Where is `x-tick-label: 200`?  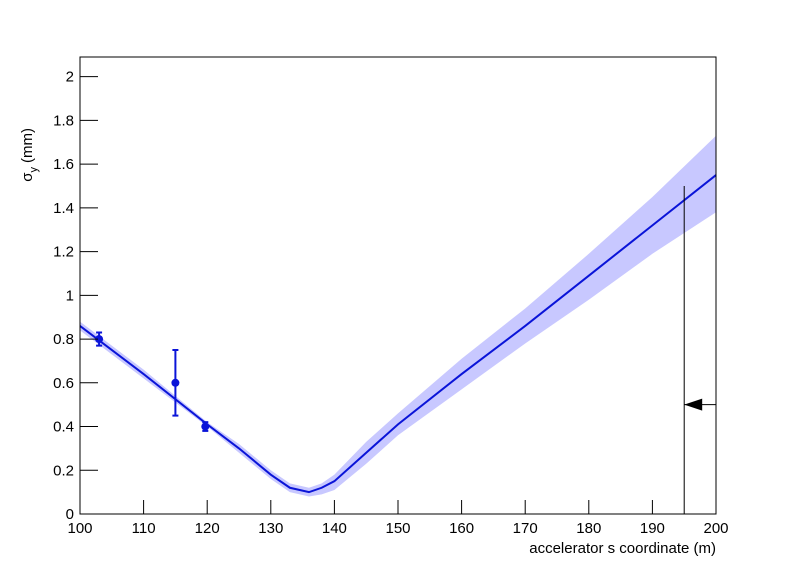
x-tick-label: 200 is located at coordinates (715, 528).